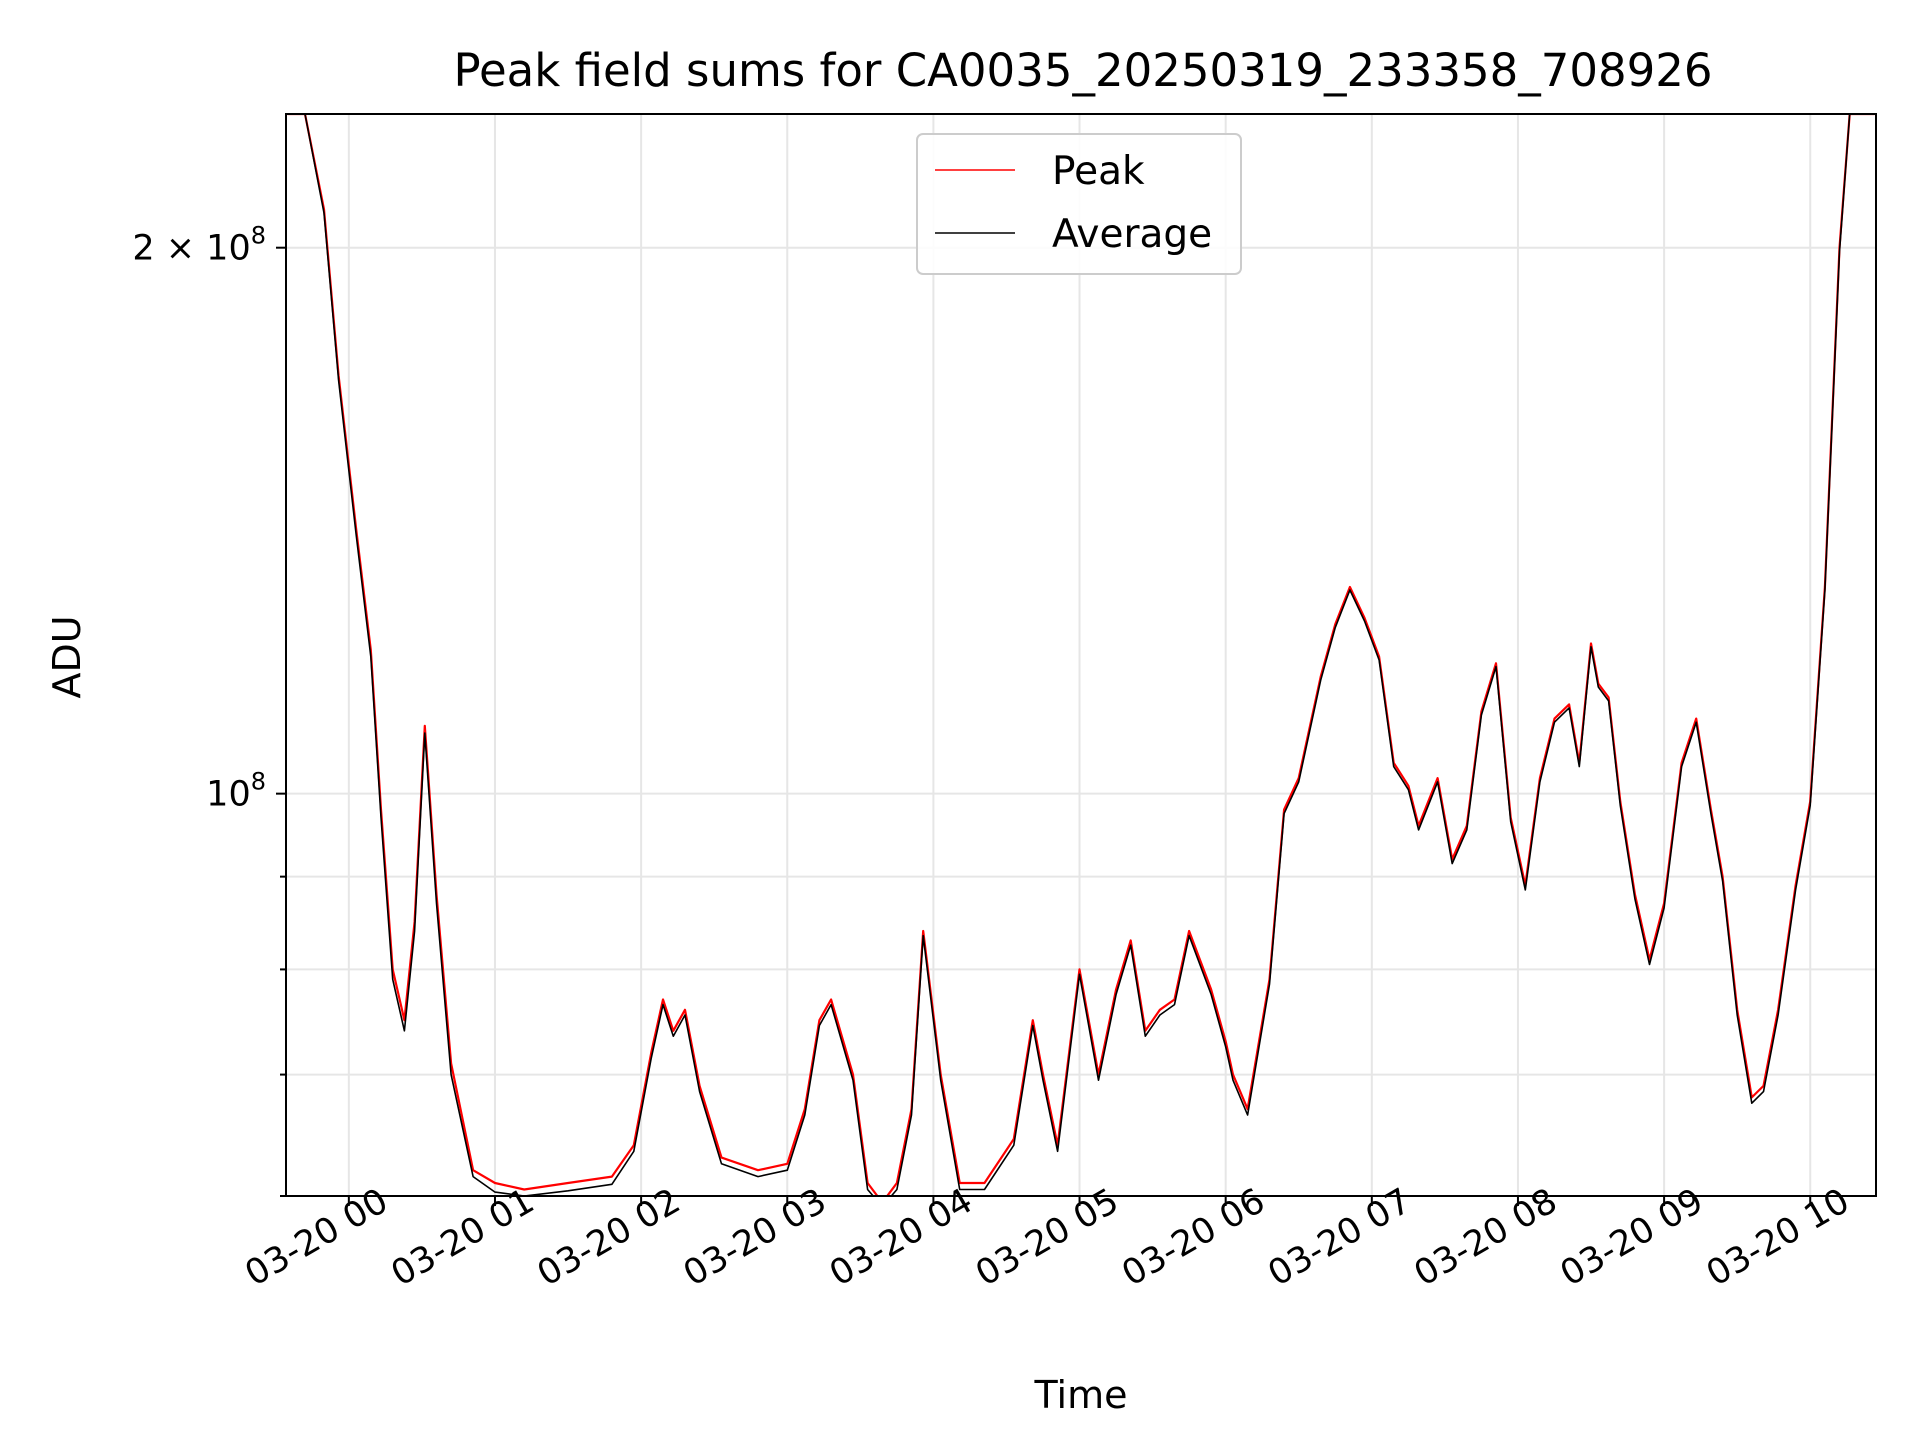  Describe the element at coordinates (236, 791) in the screenshot. I see `y-tick-label: 108` at that location.